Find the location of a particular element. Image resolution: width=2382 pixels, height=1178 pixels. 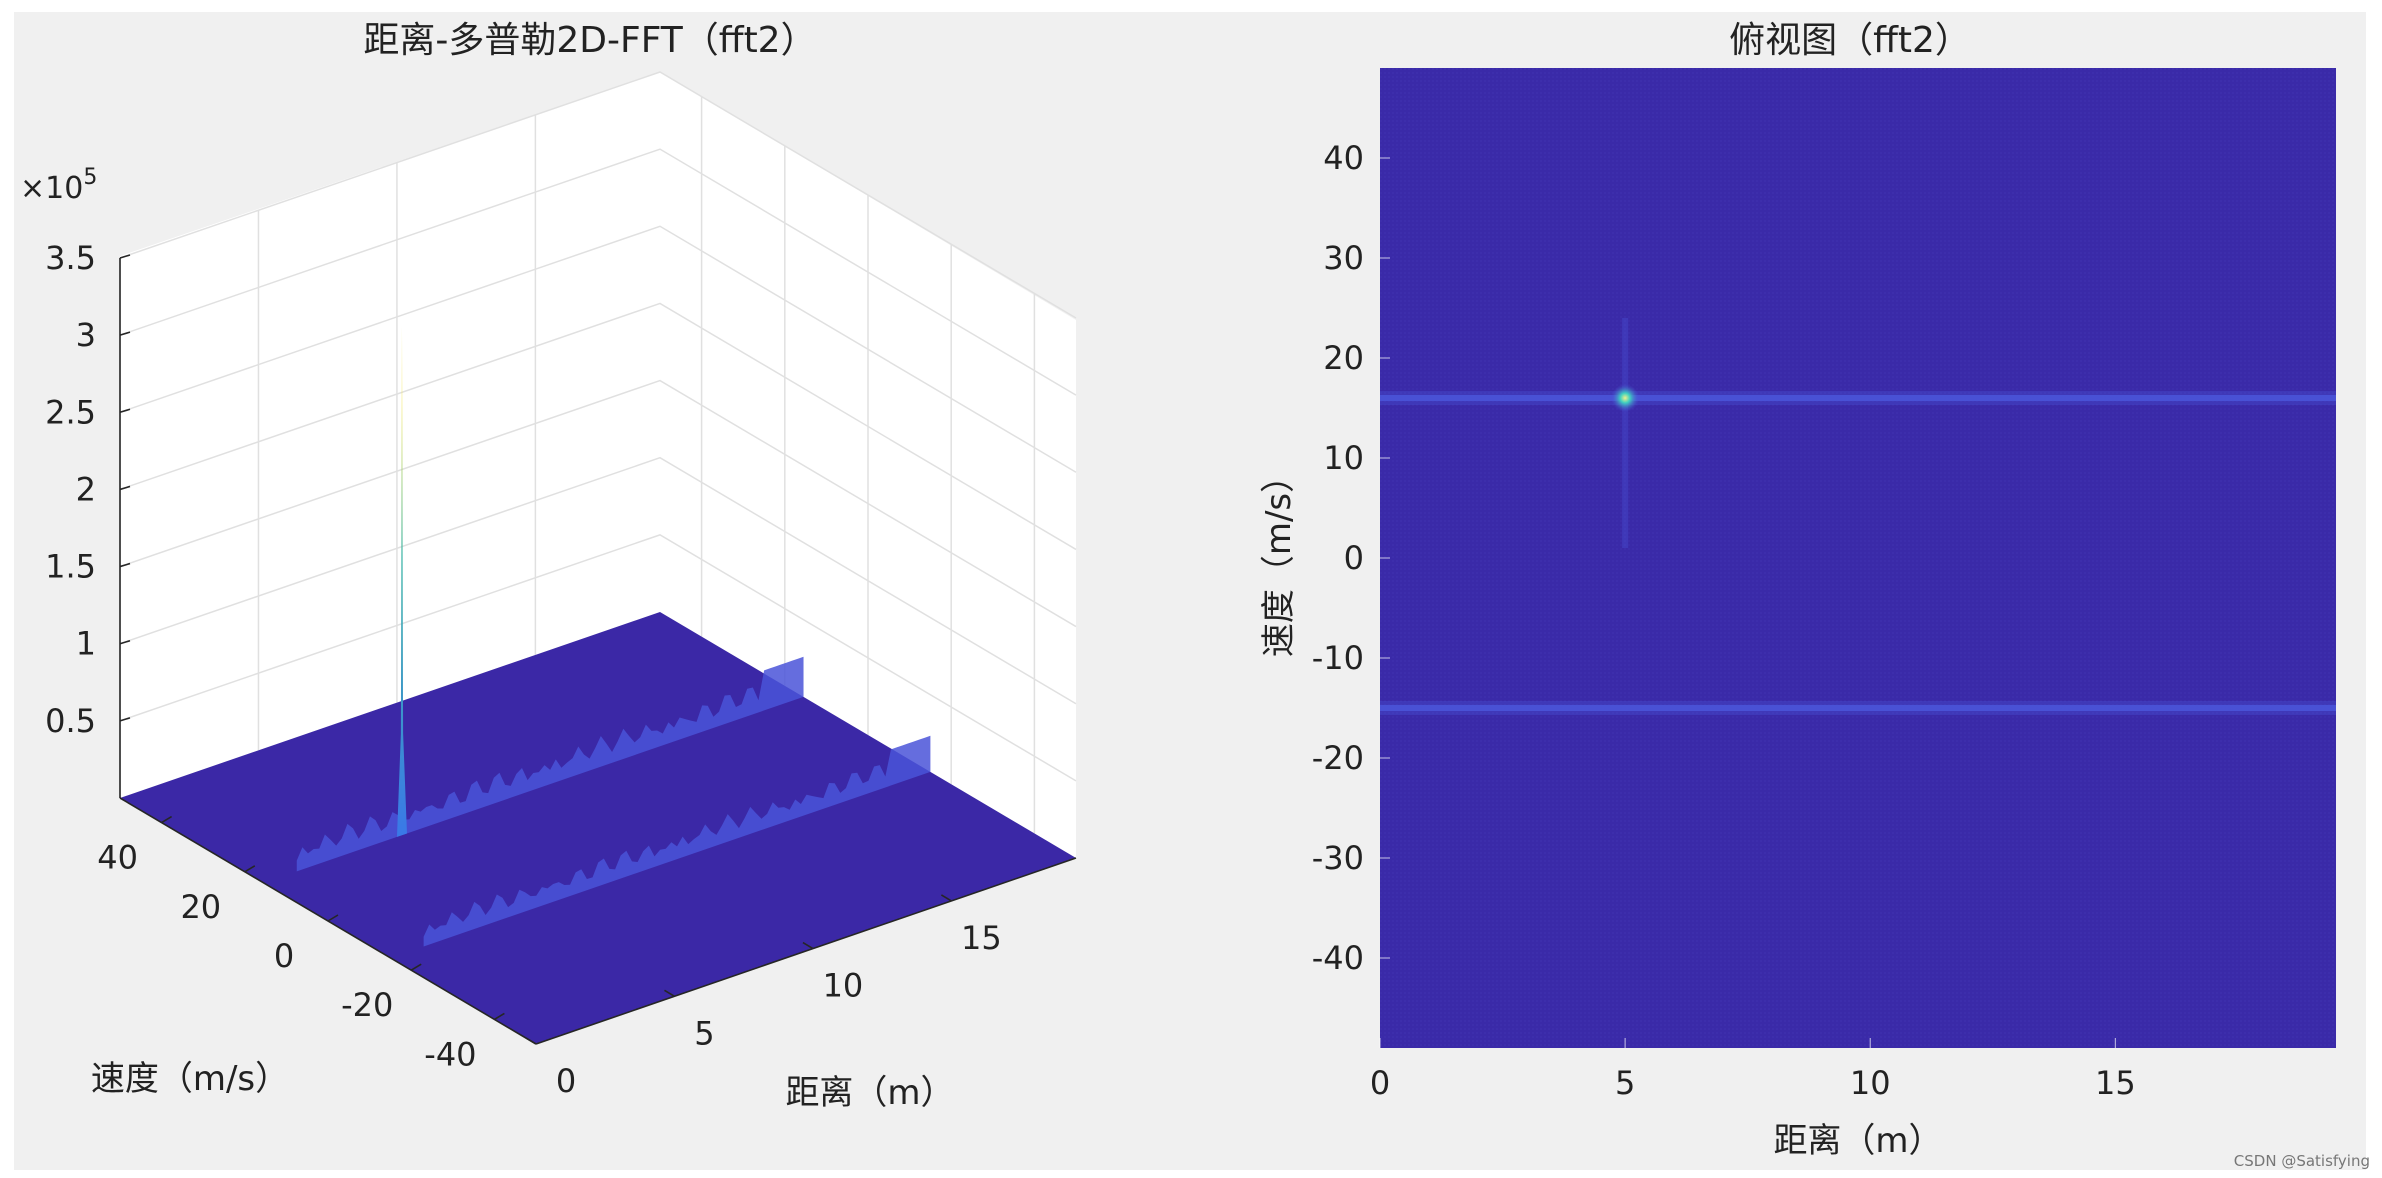

surface-y-tick-label: -20 is located at coordinates (367, 1005).